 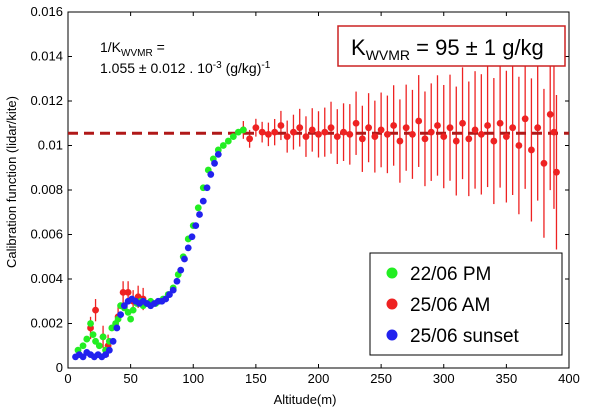 What do you see at coordinates (193, 378) in the screenshot?
I see `x-tick-label: 100` at bounding box center [193, 378].